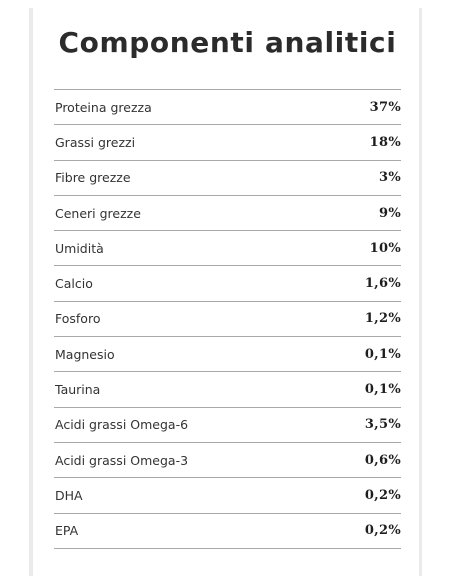  Describe the element at coordinates (227, 108) in the screenshot. I see `table-row: Proteina grezza 37%` at that location.